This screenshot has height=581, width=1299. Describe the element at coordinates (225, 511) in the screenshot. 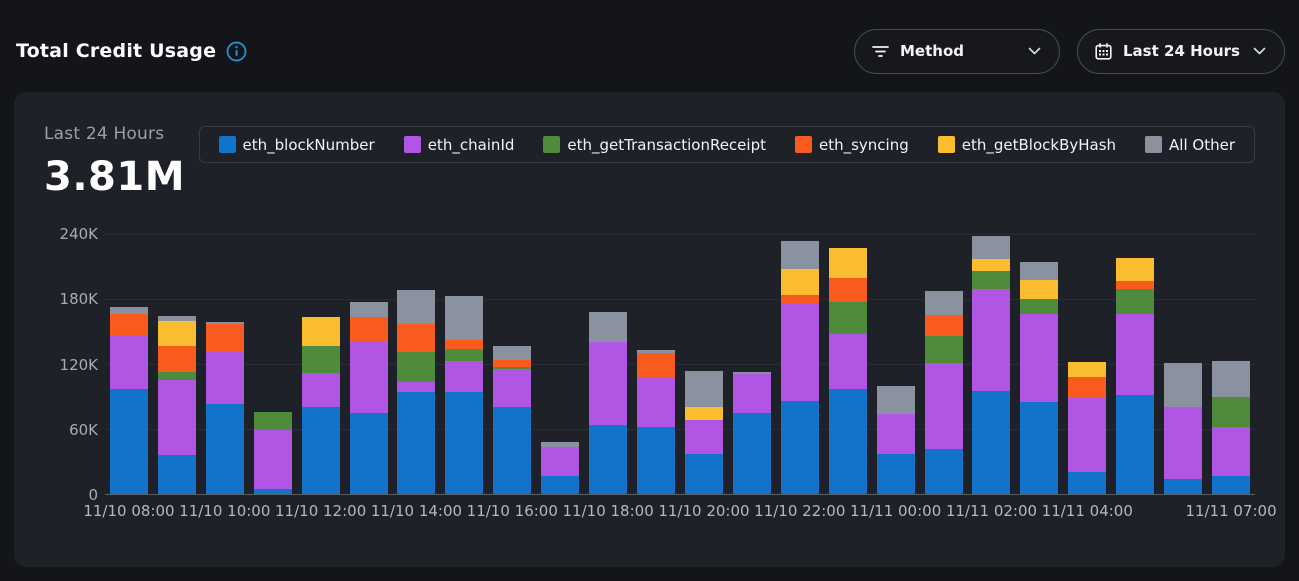

I see `x-tick-label: 11/10 10:00` at that location.